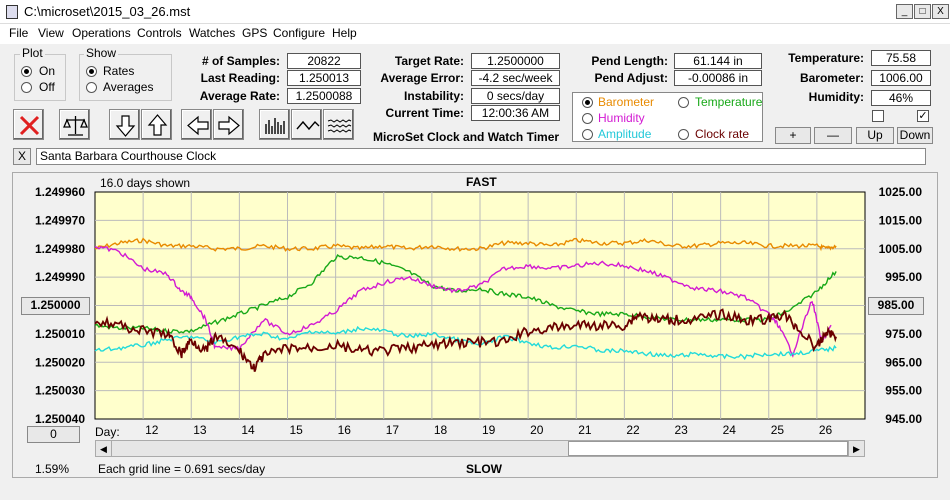 The image size is (950, 500). Describe the element at coordinates (903, 391) in the screenshot. I see `right-tick-label: 955.00` at that location.